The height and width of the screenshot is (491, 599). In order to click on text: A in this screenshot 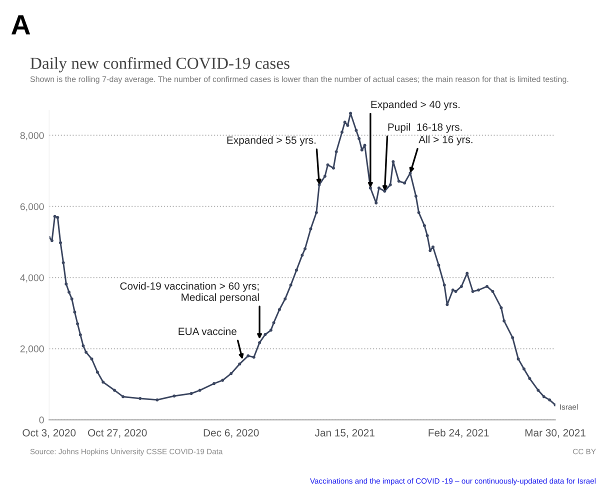, I will do `click(20, 24)`.